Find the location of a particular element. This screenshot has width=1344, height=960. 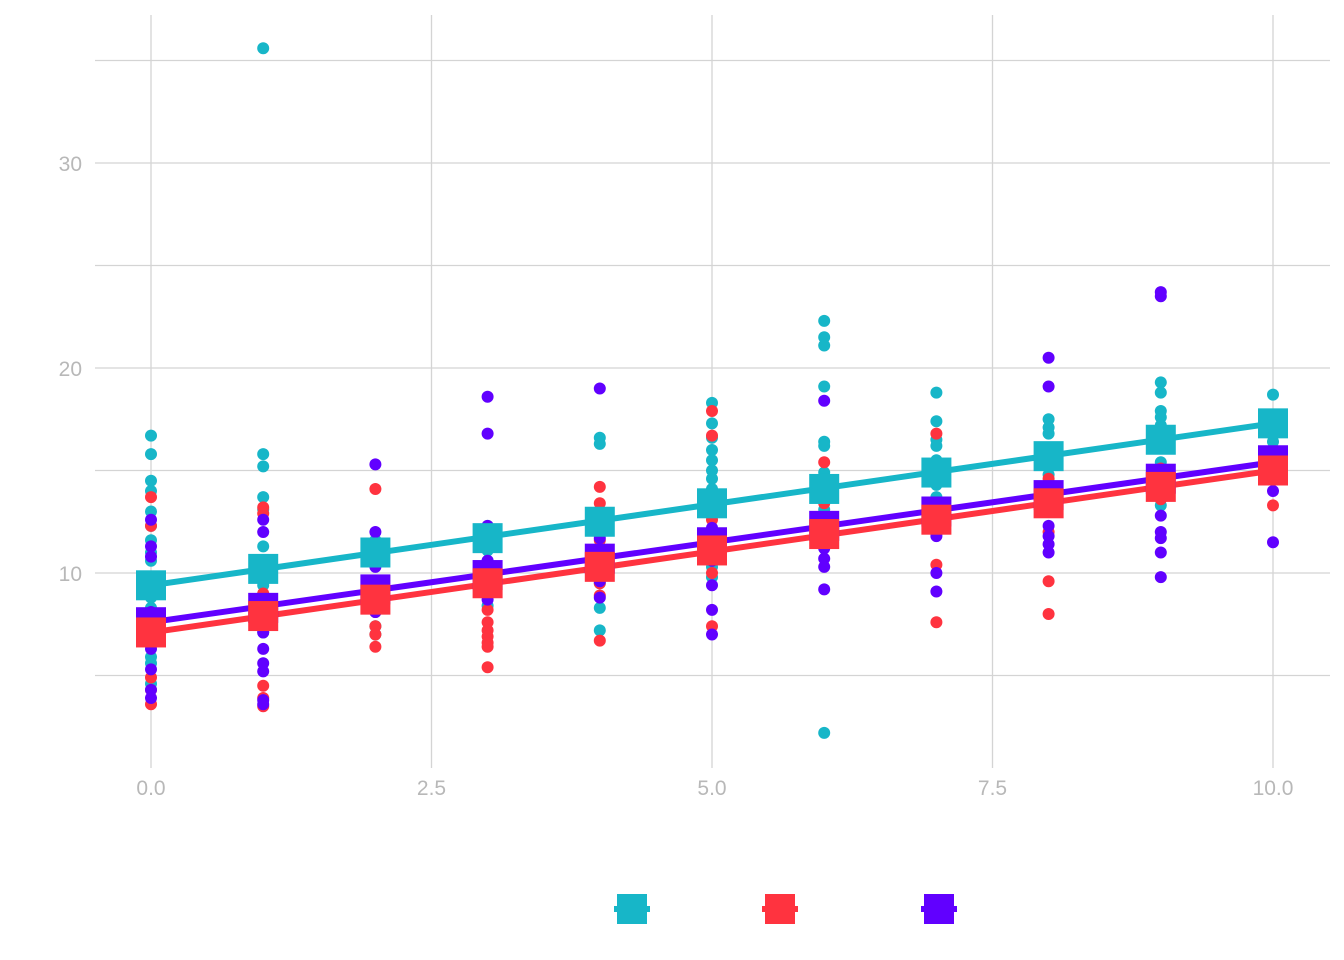

x-tick-label: 5.0 is located at coordinates (711, 788).